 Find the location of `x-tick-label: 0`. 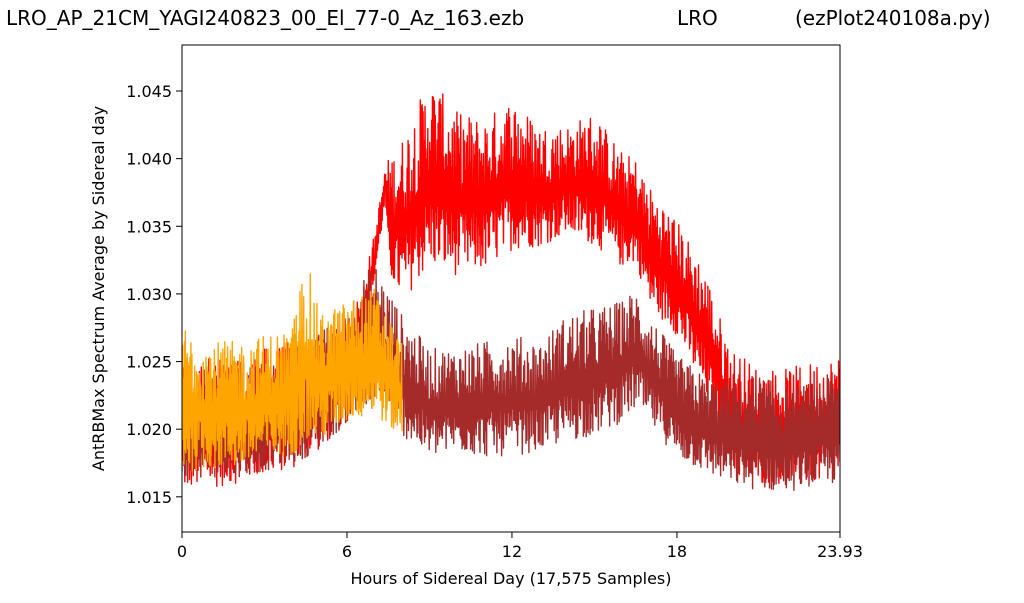

x-tick-label: 0 is located at coordinates (182, 551).